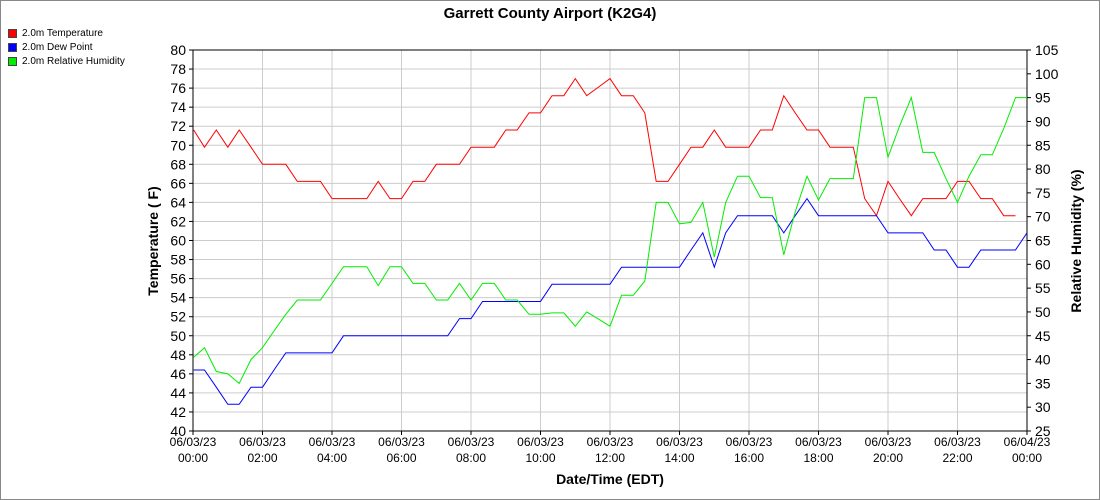  Describe the element at coordinates (550, 13) in the screenshot. I see `chart-title: Garrett County Airport (K2G4)` at that location.